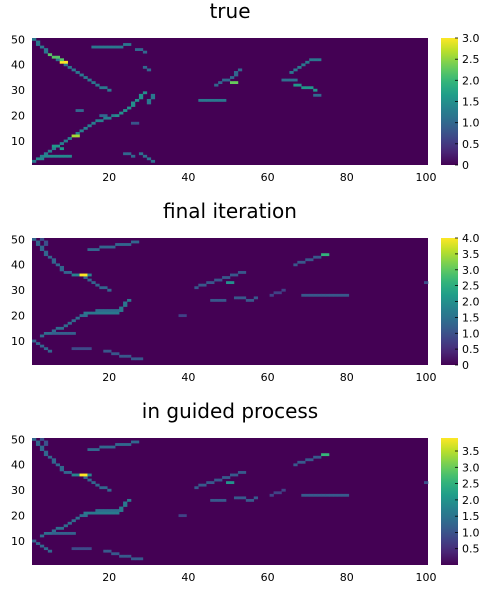 The width and height of the screenshot is (500, 600). I want to click on colorbar-tick-label: 2.0, so click(471, 80).